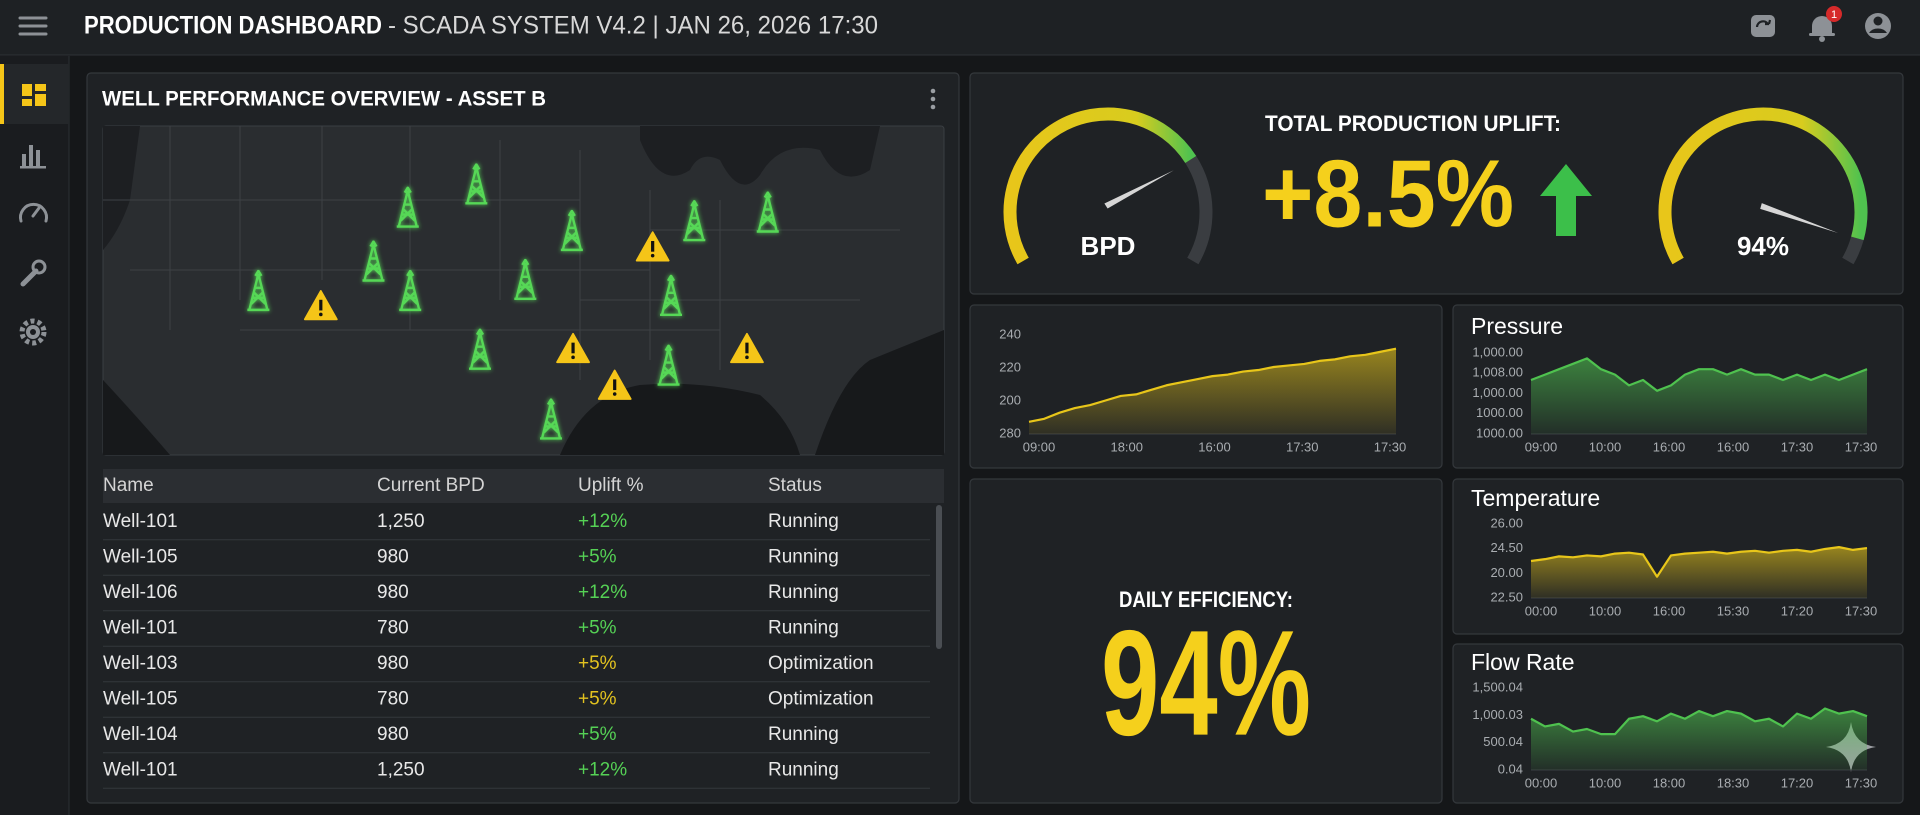 The height and width of the screenshot is (815, 1920). I want to click on notifications-button: 1, so click(1825, 24).